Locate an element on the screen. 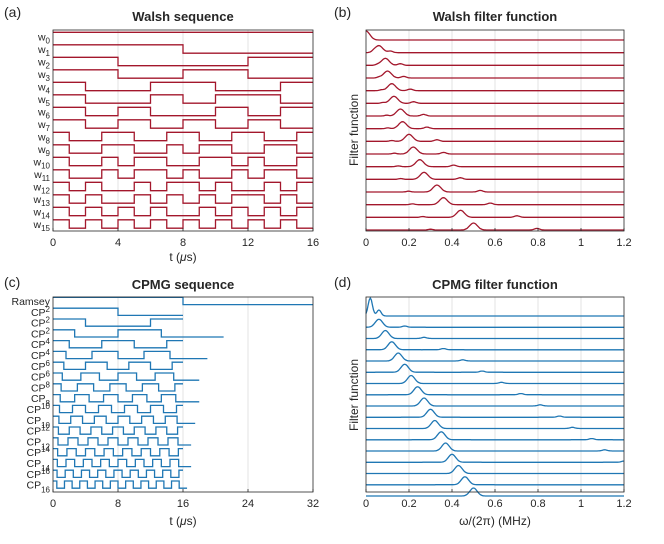  walsh-filter-tick-label: 0 is located at coordinates (366, 243).